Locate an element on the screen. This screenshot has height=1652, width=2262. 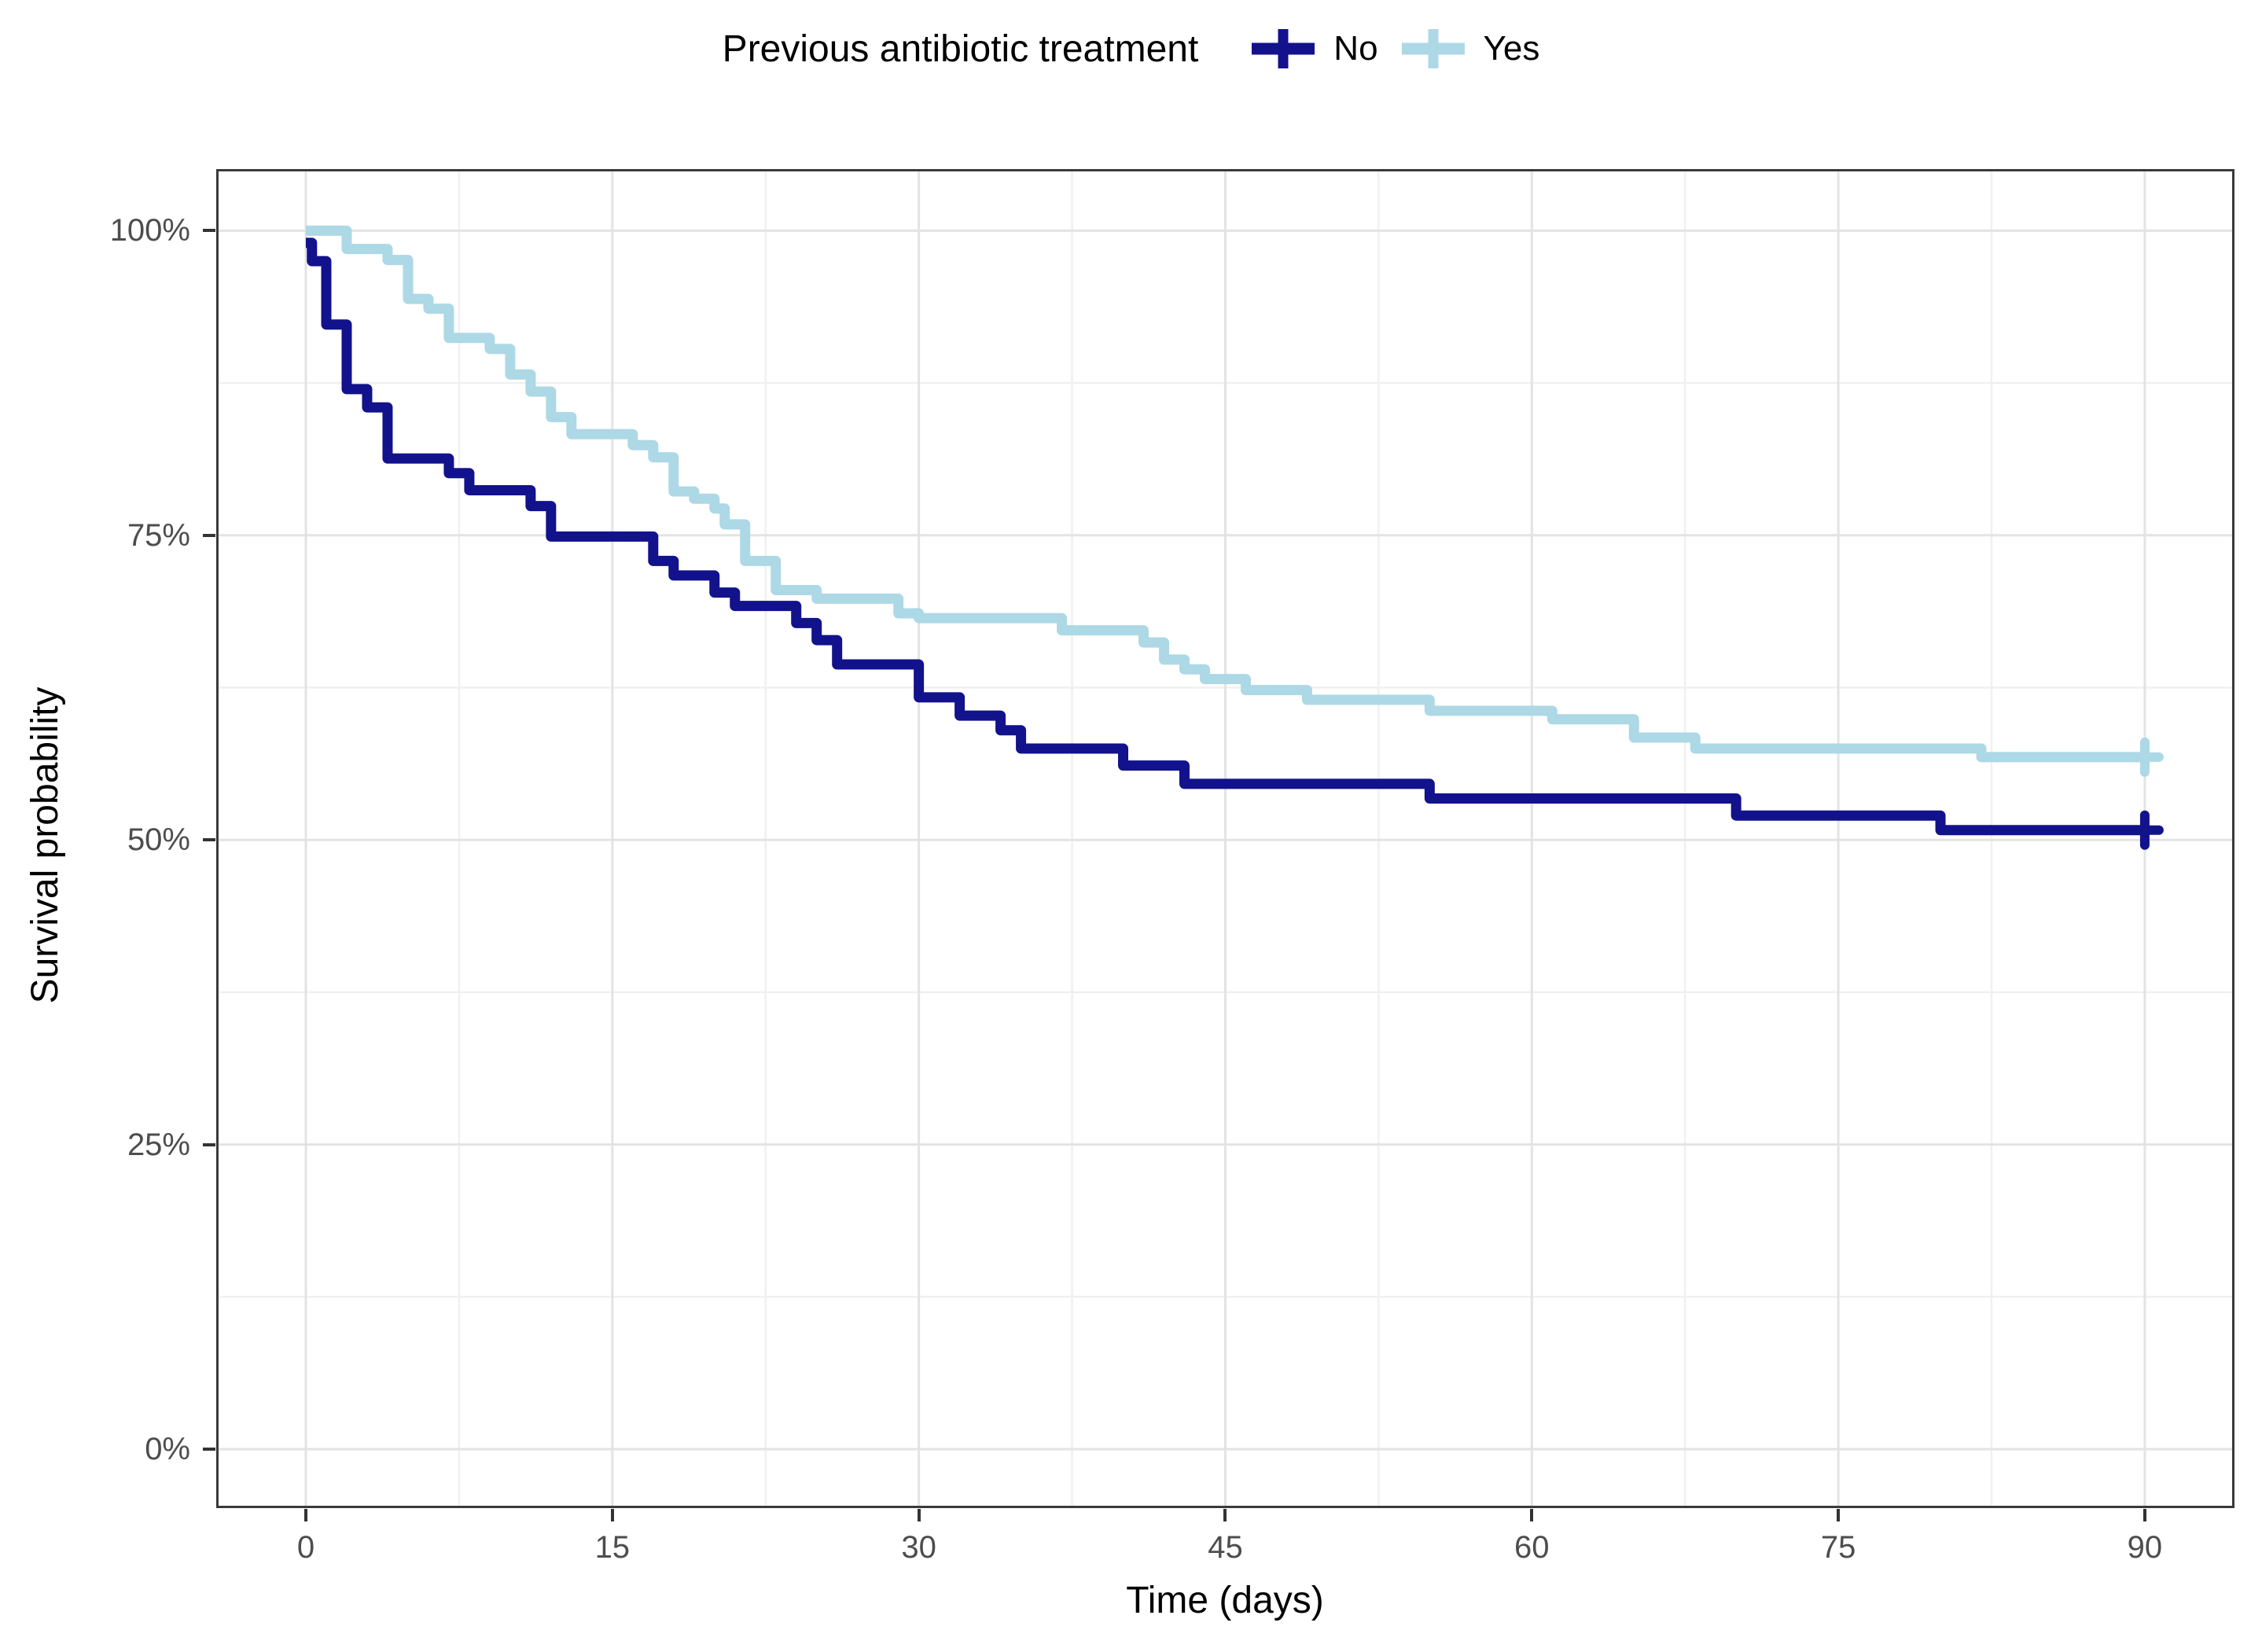
legend-title: Previous antibiotic treatment is located at coordinates (960, 49).